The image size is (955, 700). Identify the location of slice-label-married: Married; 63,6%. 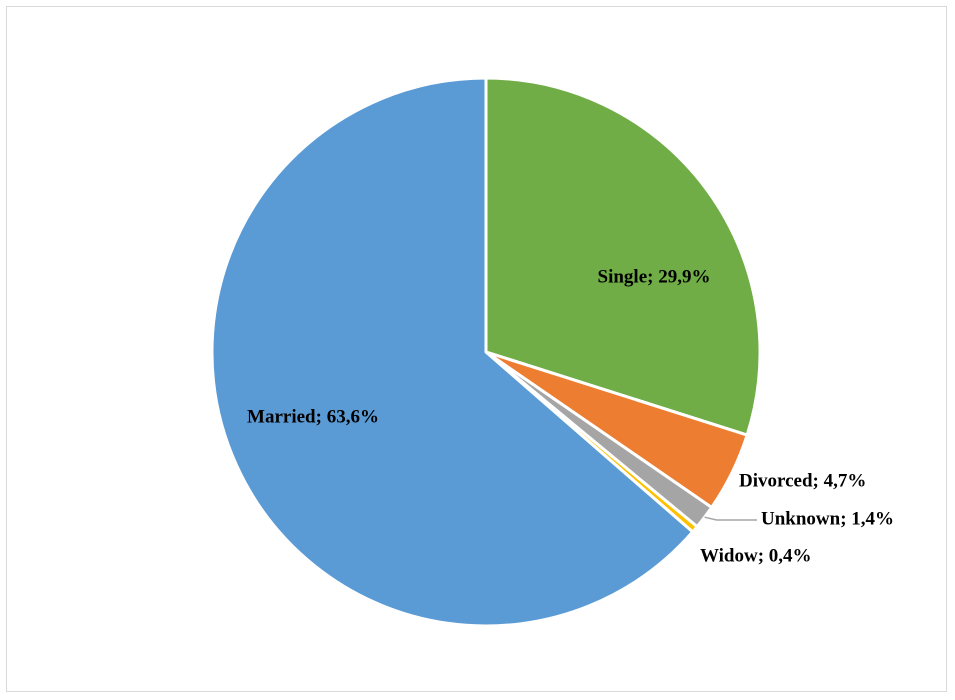
(313, 416).